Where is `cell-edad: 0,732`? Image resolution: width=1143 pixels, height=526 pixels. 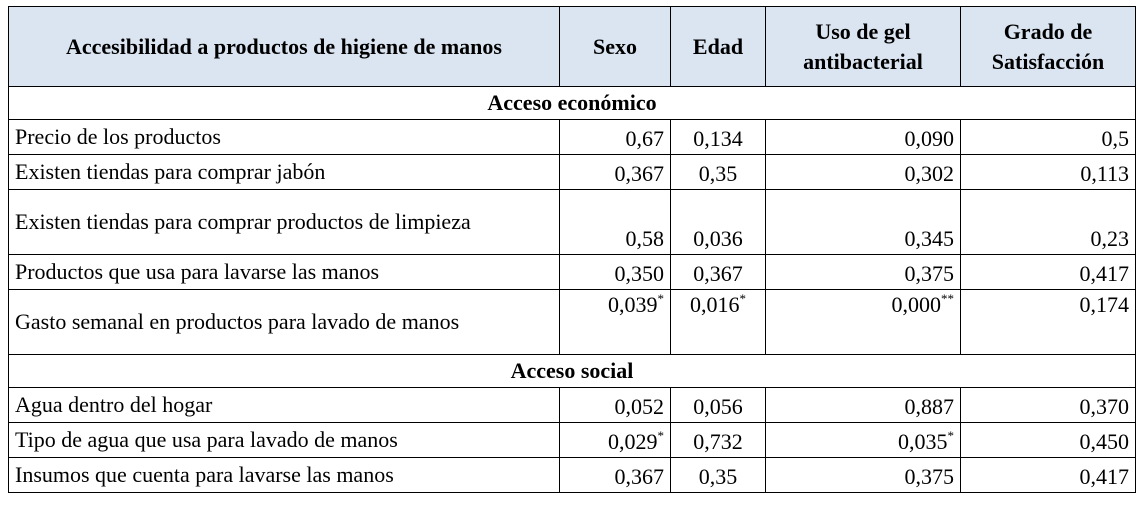 cell-edad: 0,732 is located at coordinates (718, 440).